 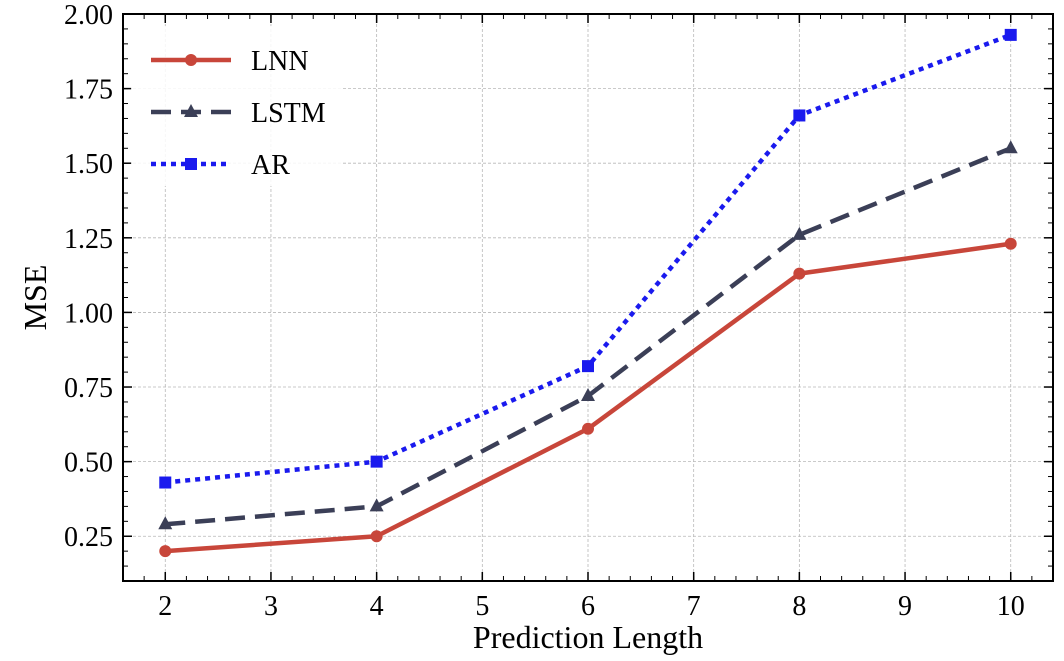 What do you see at coordinates (88, 164) in the screenshot?
I see `y-tick-label: 1.50` at bounding box center [88, 164].